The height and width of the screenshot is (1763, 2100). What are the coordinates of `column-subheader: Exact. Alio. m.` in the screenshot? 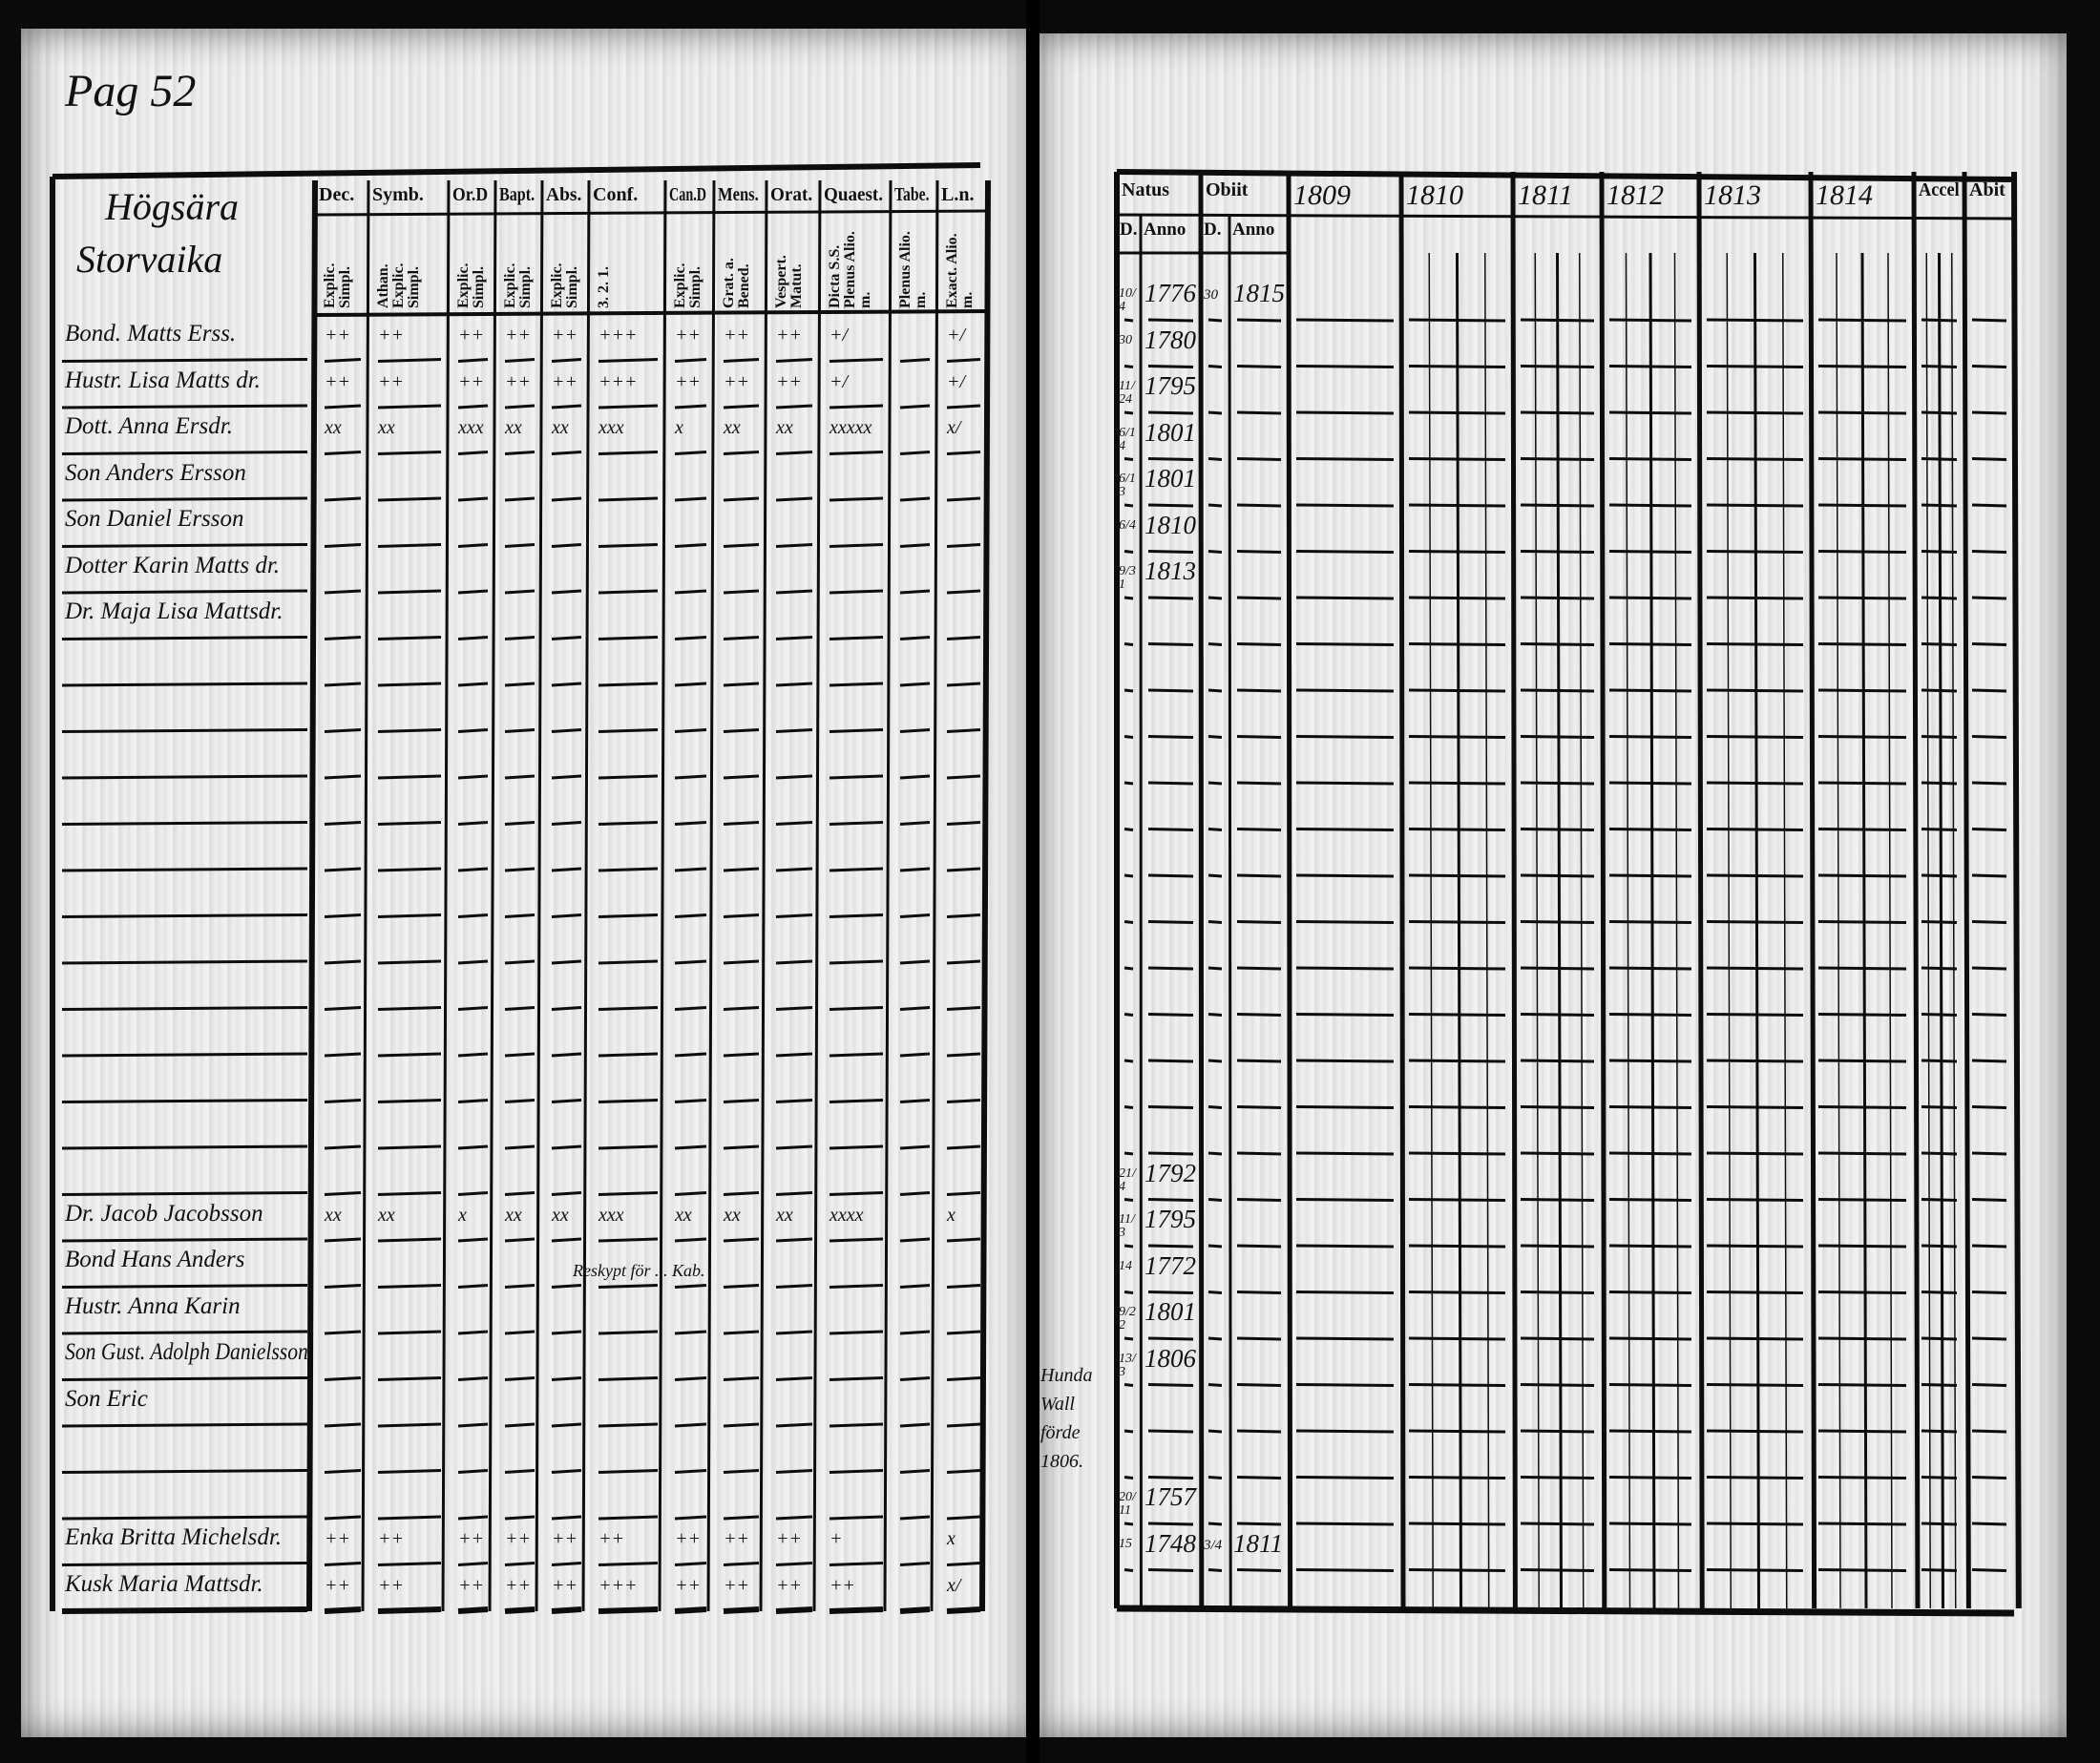 It's located at (961, 270).